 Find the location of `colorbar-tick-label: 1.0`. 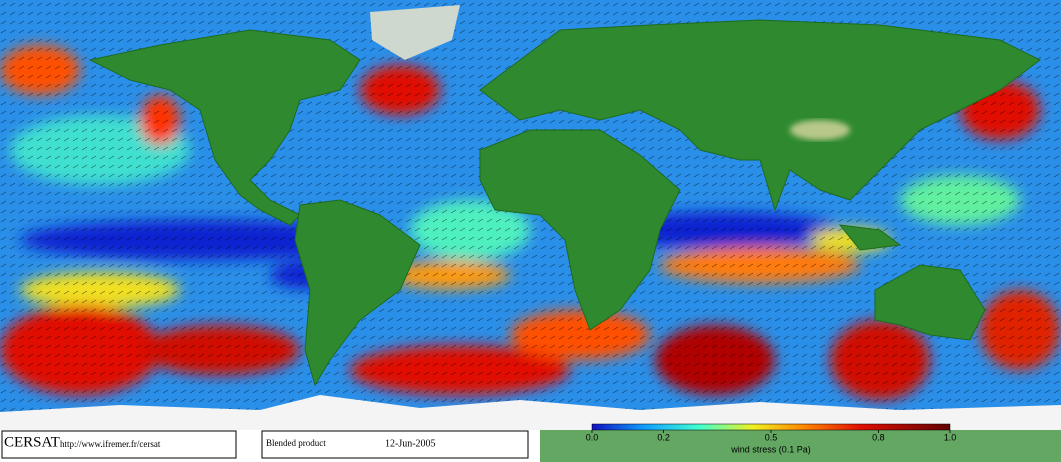

colorbar-tick-label: 1.0 is located at coordinates (950, 437).